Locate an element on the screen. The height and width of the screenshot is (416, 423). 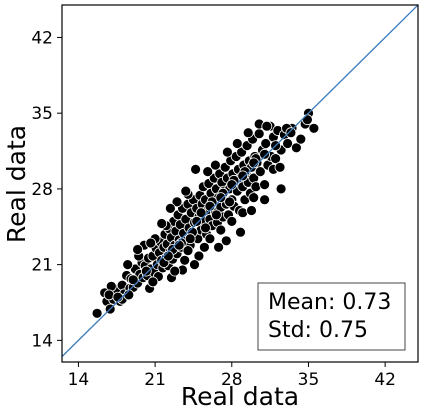
y-tick-label: 28 is located at coordinates (42, 190).